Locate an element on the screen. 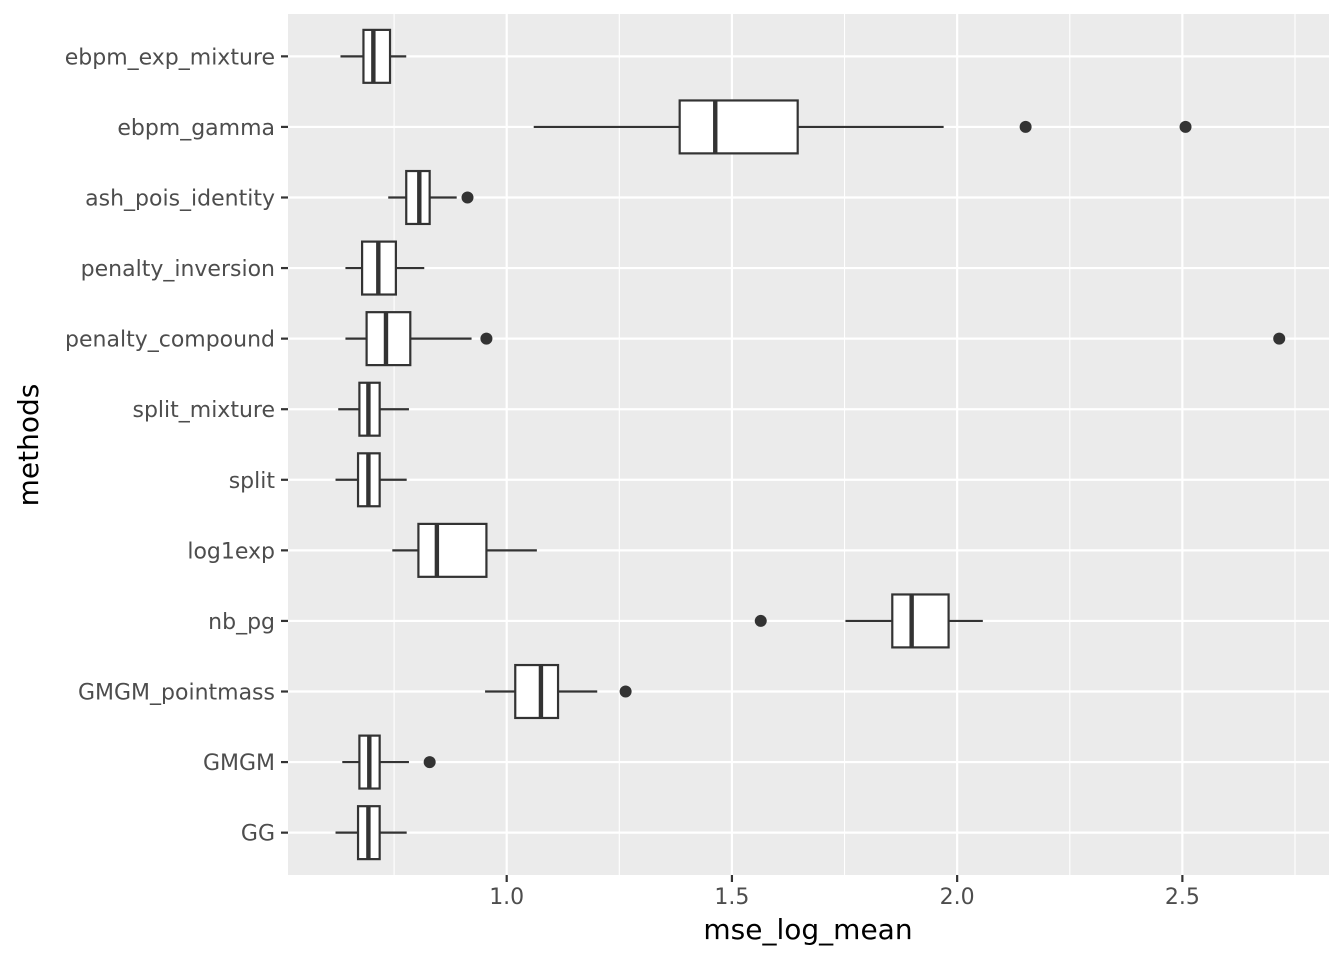  box-ebpm_gamma is located at coordinates (862, 127).